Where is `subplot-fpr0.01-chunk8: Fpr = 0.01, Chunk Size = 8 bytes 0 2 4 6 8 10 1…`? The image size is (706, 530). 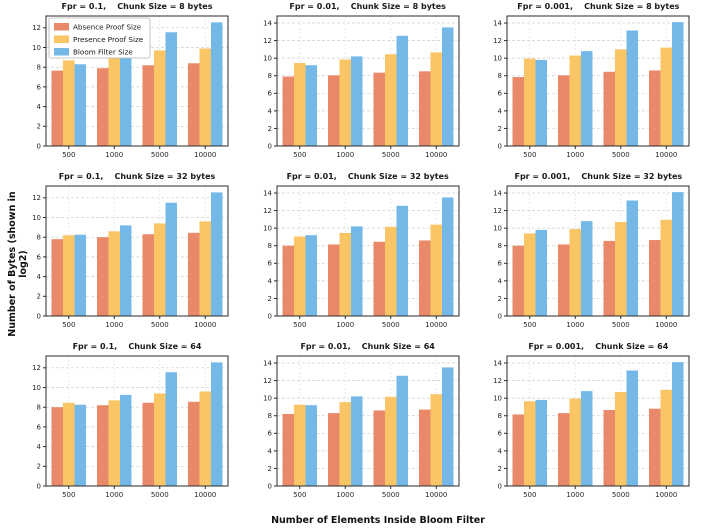
subplot-fpr0.01-chunk8: Fpr = 0.01, Chunk Size = 8 bytes 0 2 4 6 8 10 1… is located at coordinates (360, 85).